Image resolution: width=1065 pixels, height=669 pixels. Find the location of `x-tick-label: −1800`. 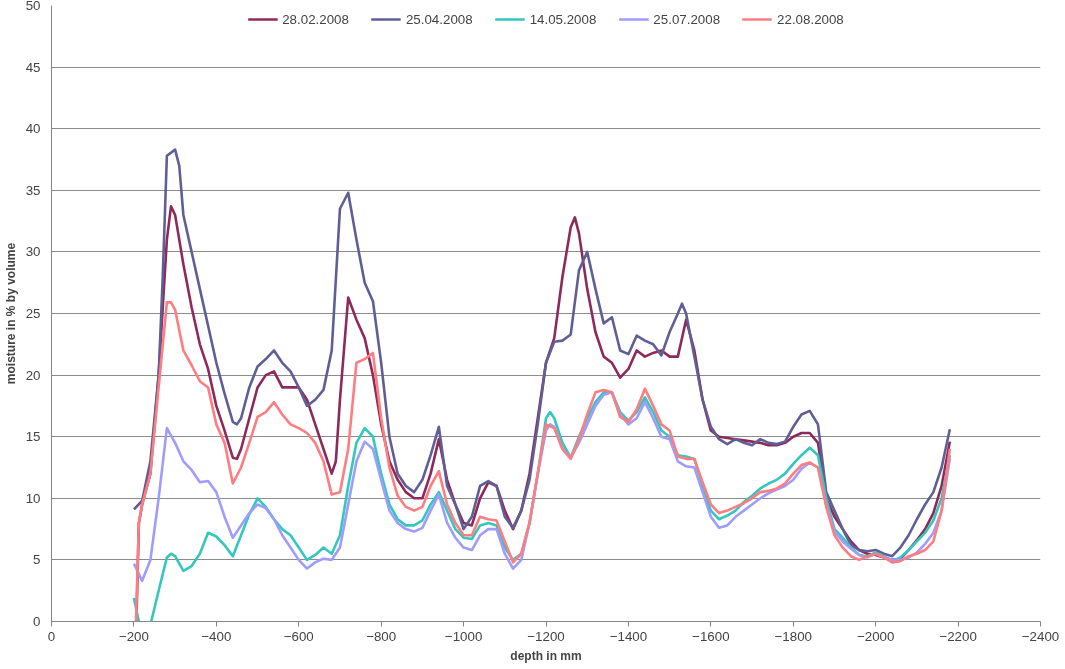

x-tick-label: −1800 is located at coordinates (793, 636).